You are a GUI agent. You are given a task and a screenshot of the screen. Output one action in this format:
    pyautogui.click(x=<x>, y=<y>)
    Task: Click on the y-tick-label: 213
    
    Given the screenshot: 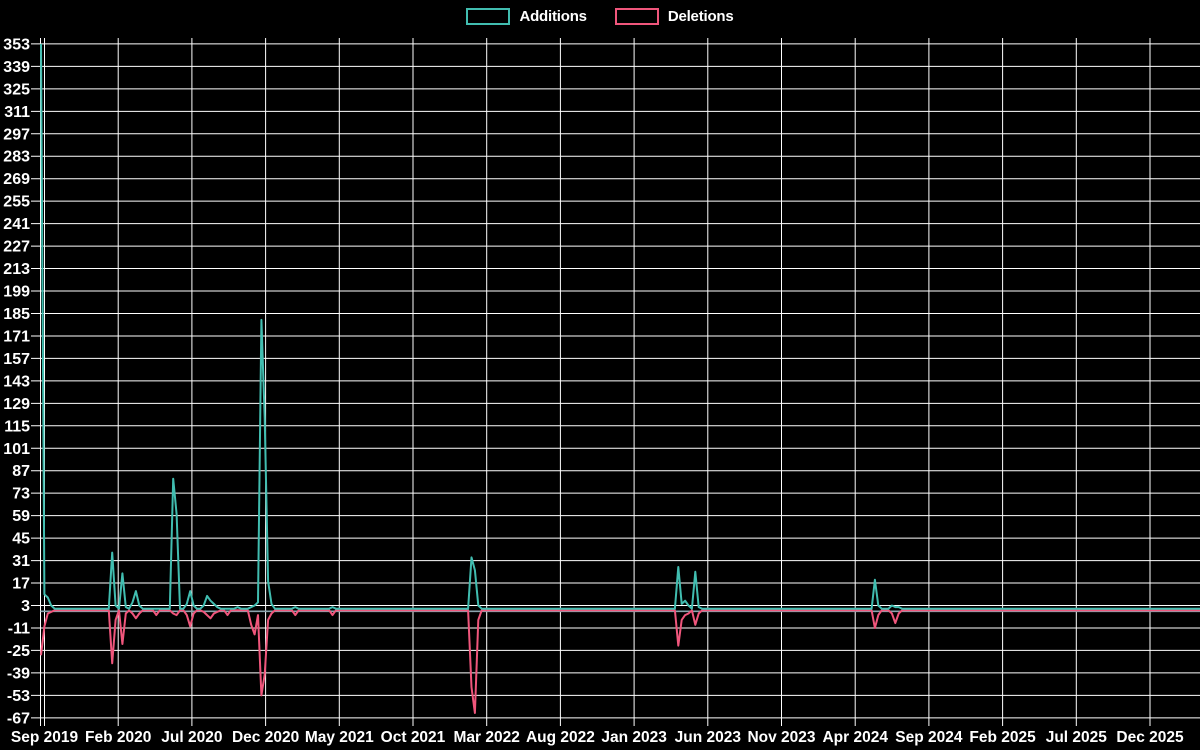 What is the action you would take?
    pyautogui.click(x=16, y=269)
    